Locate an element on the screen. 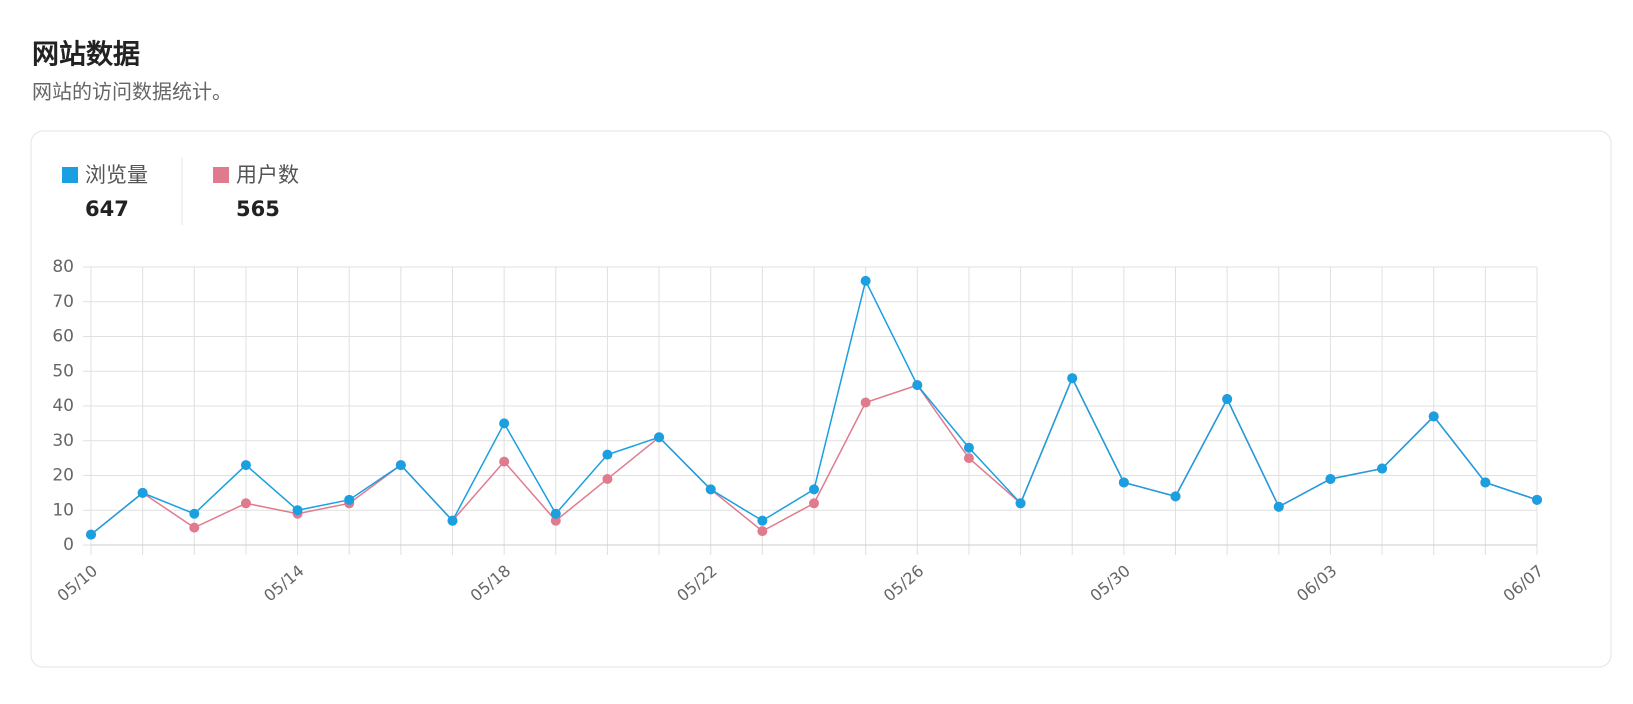 Image resolution: width=1633 pixels, height=704 pixels. y-tick-label: 0 is located at coordinates (68, 545).